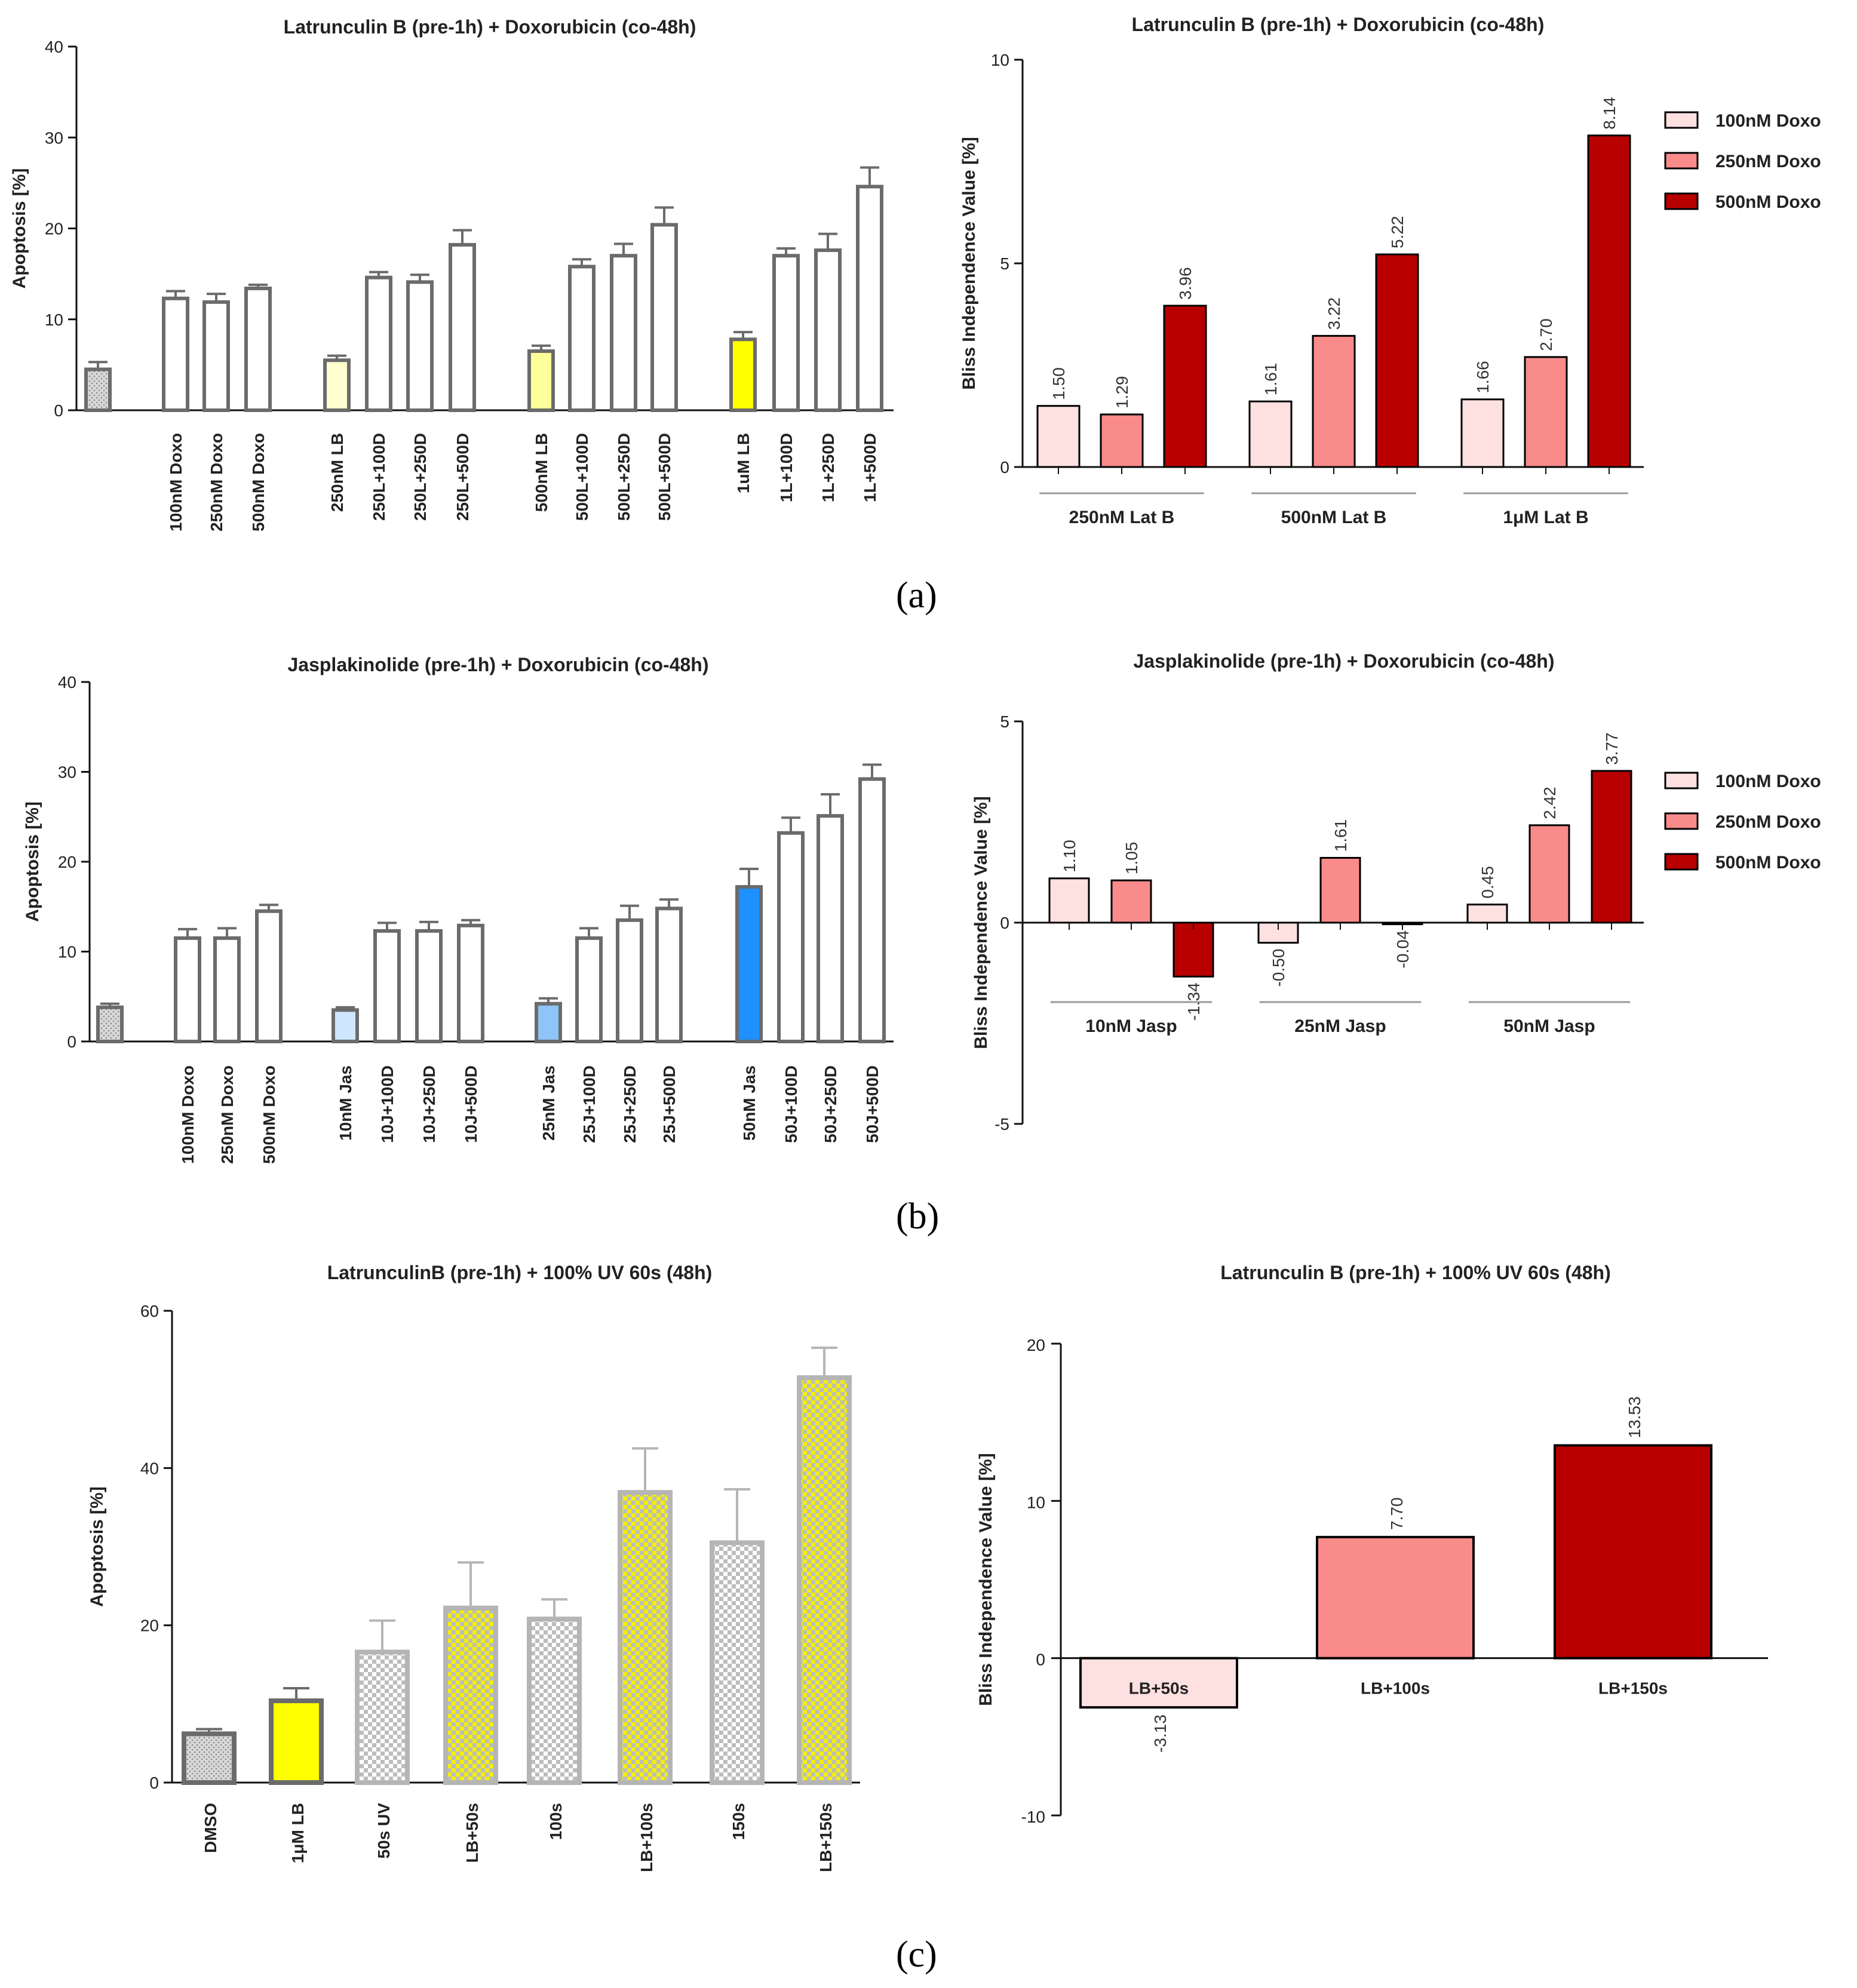 This screenshot has width=1857, height=1988. What do you see at coordinates (1036, 1345) in the screenshot?
I see `c-right-ytick-label: 20` at bounding box center [1036, 1345].